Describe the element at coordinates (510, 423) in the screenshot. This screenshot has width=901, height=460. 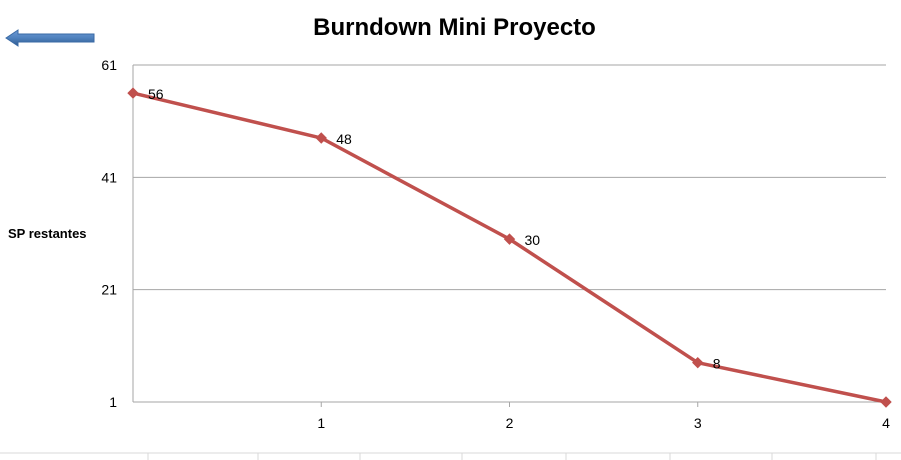
I see `x-tick-label: 2` at that location.